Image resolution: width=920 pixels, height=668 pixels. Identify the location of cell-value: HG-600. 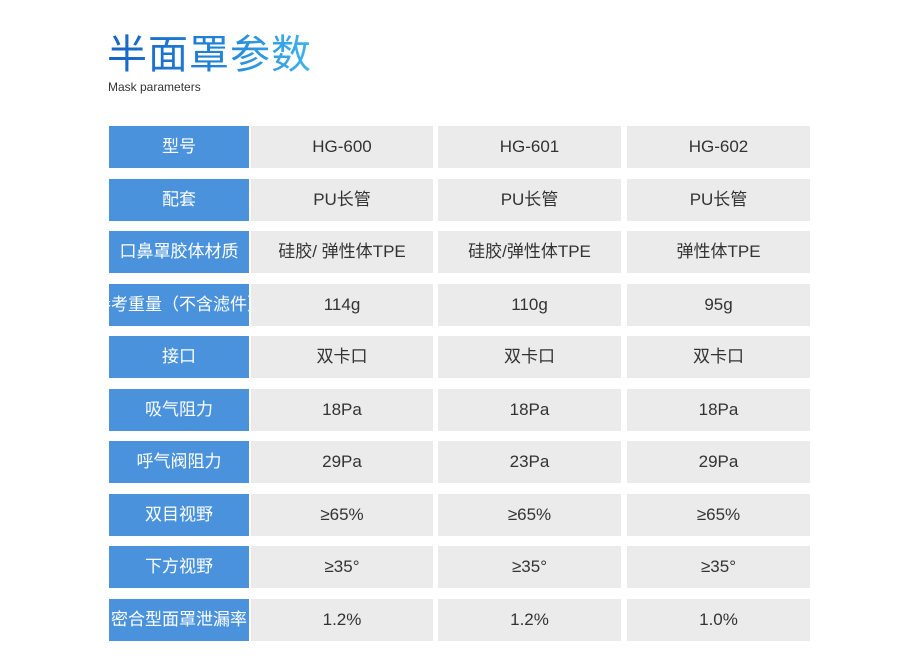
(342, 147).